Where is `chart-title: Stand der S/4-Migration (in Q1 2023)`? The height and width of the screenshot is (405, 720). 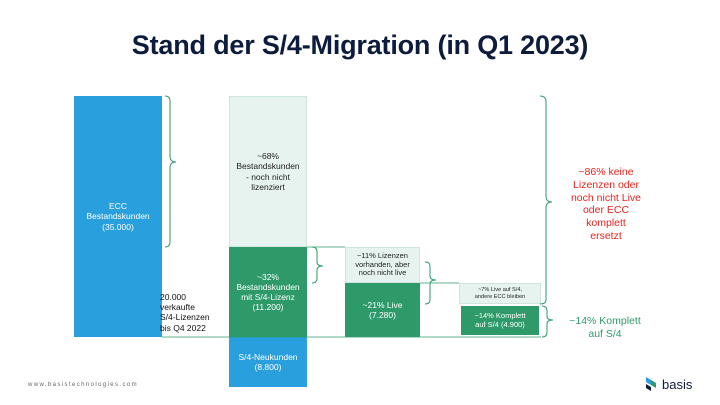 chart-title: Stand der S/4-Migration (in Q1 2023) is located at coordinates (360, 45).